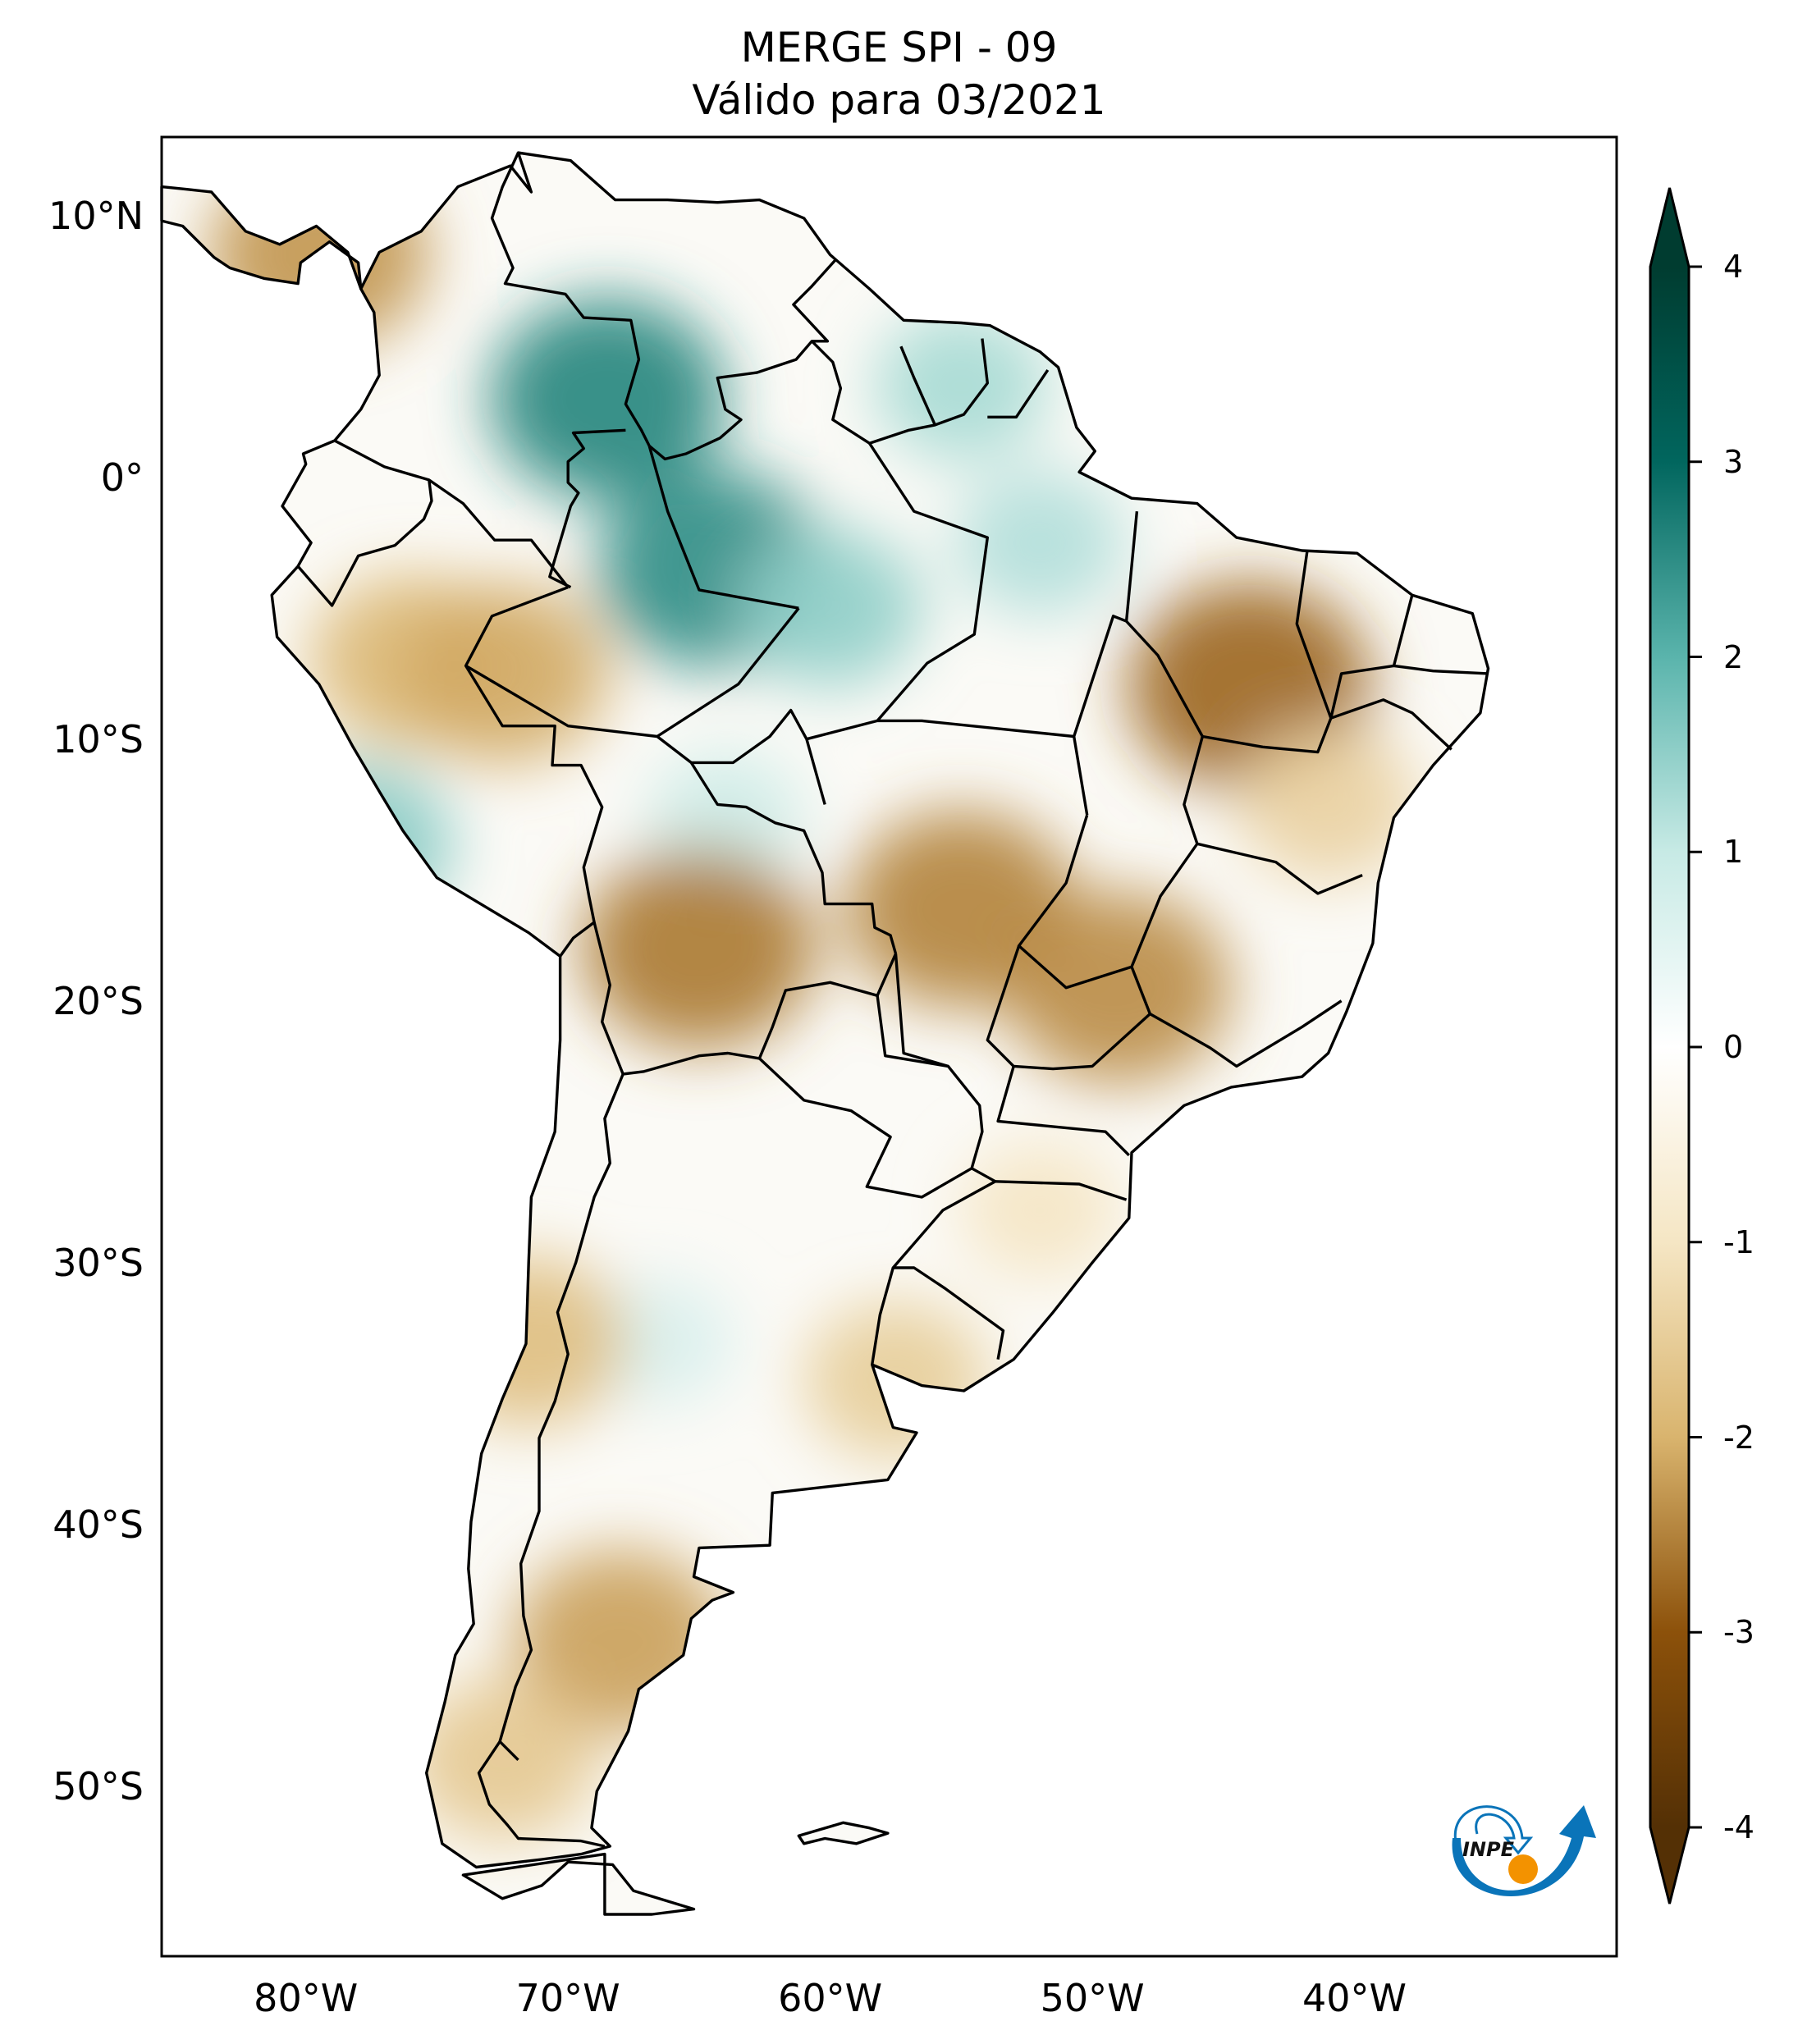 The height and width of the screenshot is (2044, 1798). What do you see at coordinates (1739, 1437) in the screenshot?
I see `colorbar-tick-label: -2` at bounding box center [1739, 1437].